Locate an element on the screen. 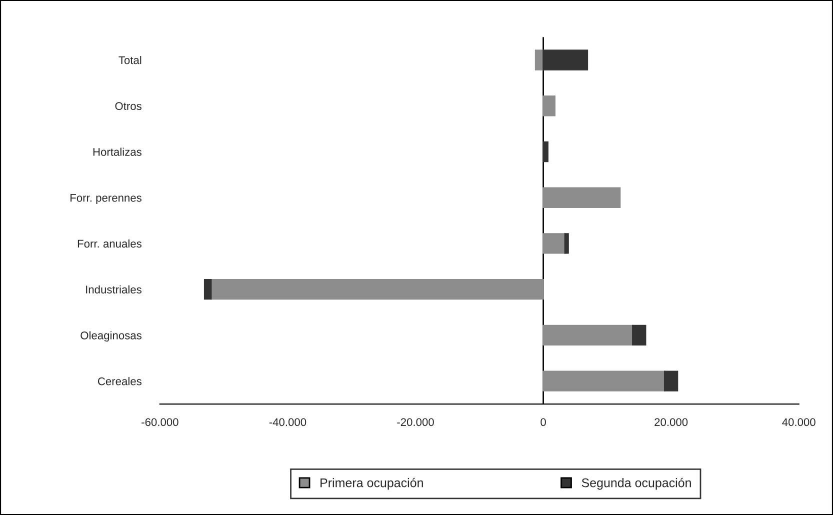 This screenshot has width=833, height=515. y-tick-label: Forr. anuales is located at coordinates (110, 243).